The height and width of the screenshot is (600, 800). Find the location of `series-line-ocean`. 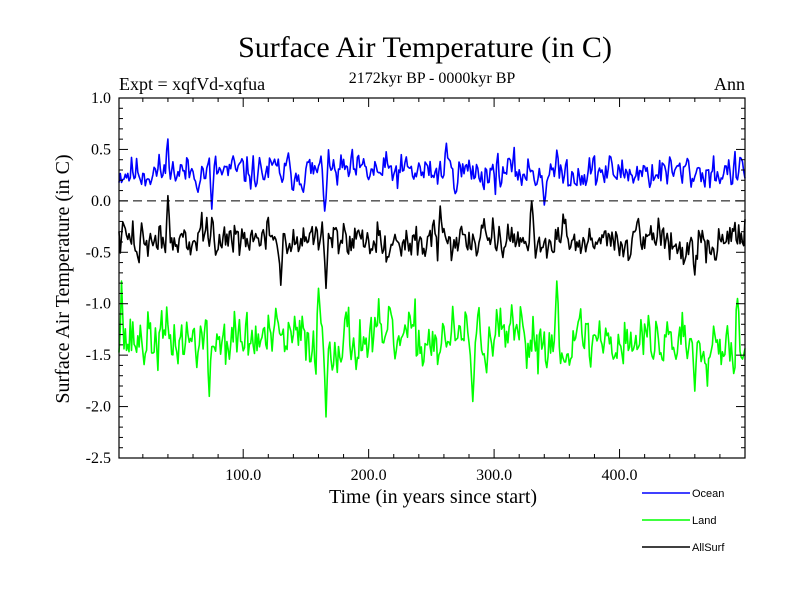

series-line-ocean is located at coordinates (432, 175).